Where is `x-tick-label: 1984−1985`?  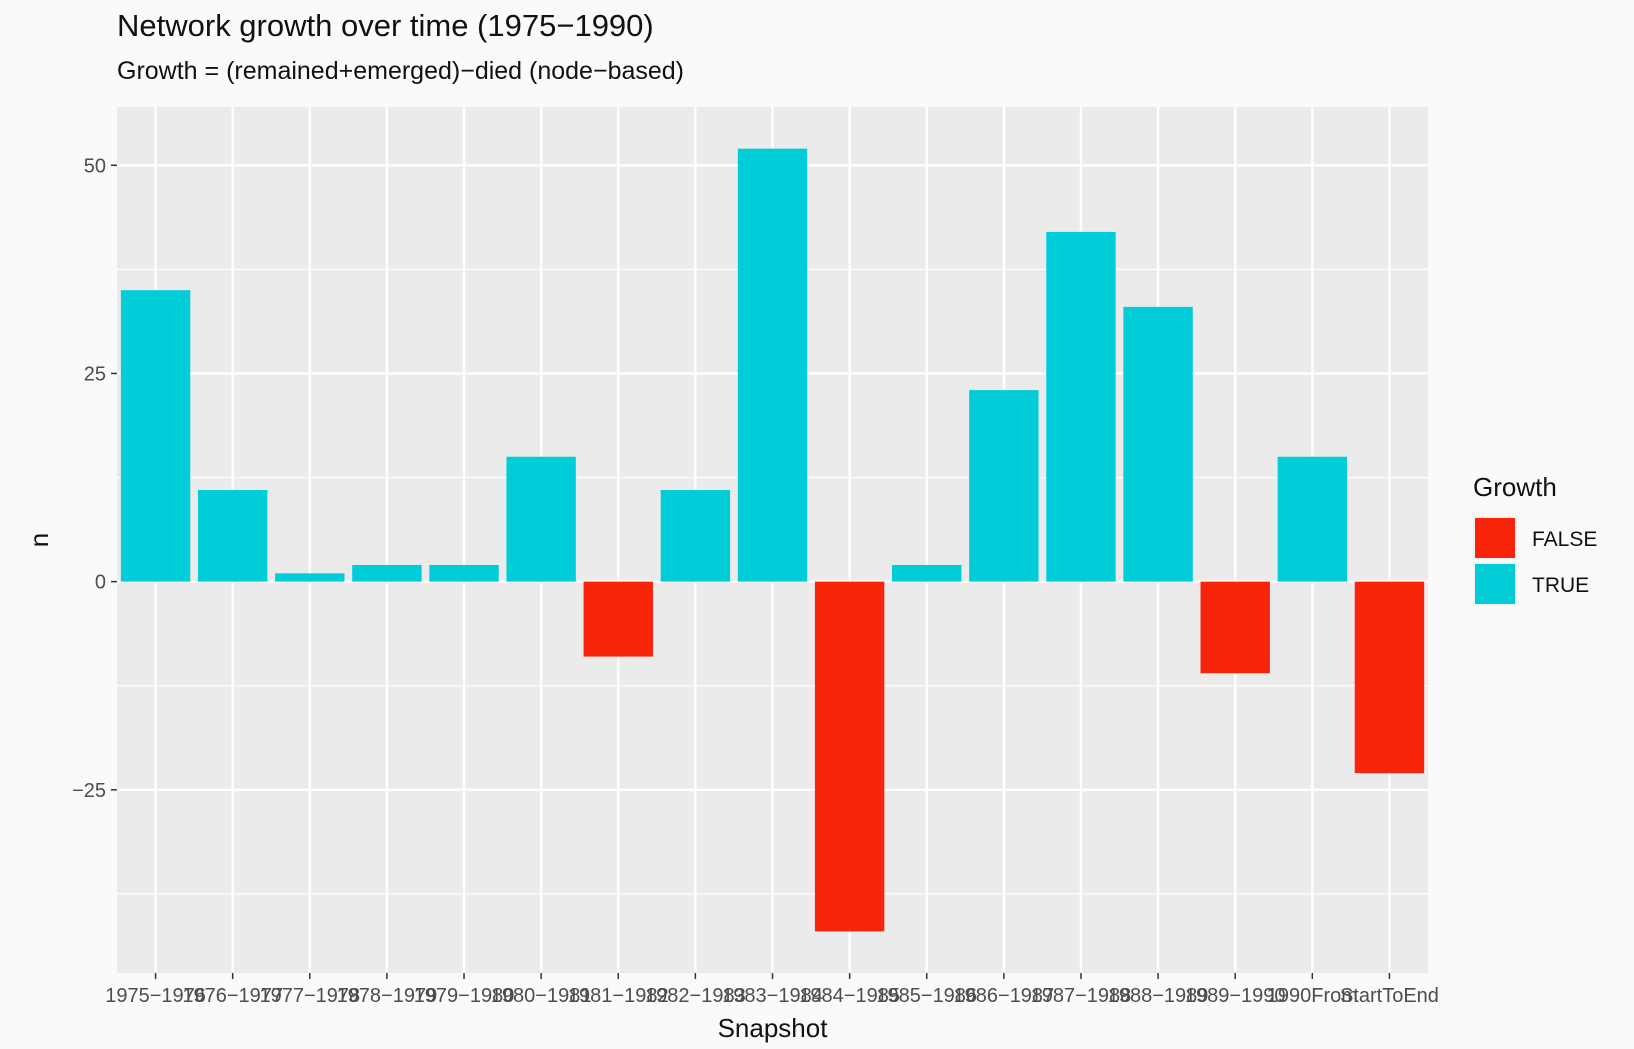
x-tick-label: 1984−1985 is located at coordinates (849, 996).